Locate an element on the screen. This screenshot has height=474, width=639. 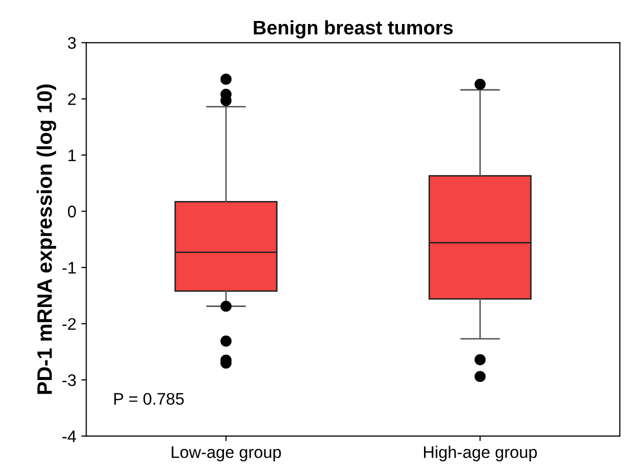
y-axis-title: PD-1 mRNA expression (log 10) is located at coordinates (46, 239).